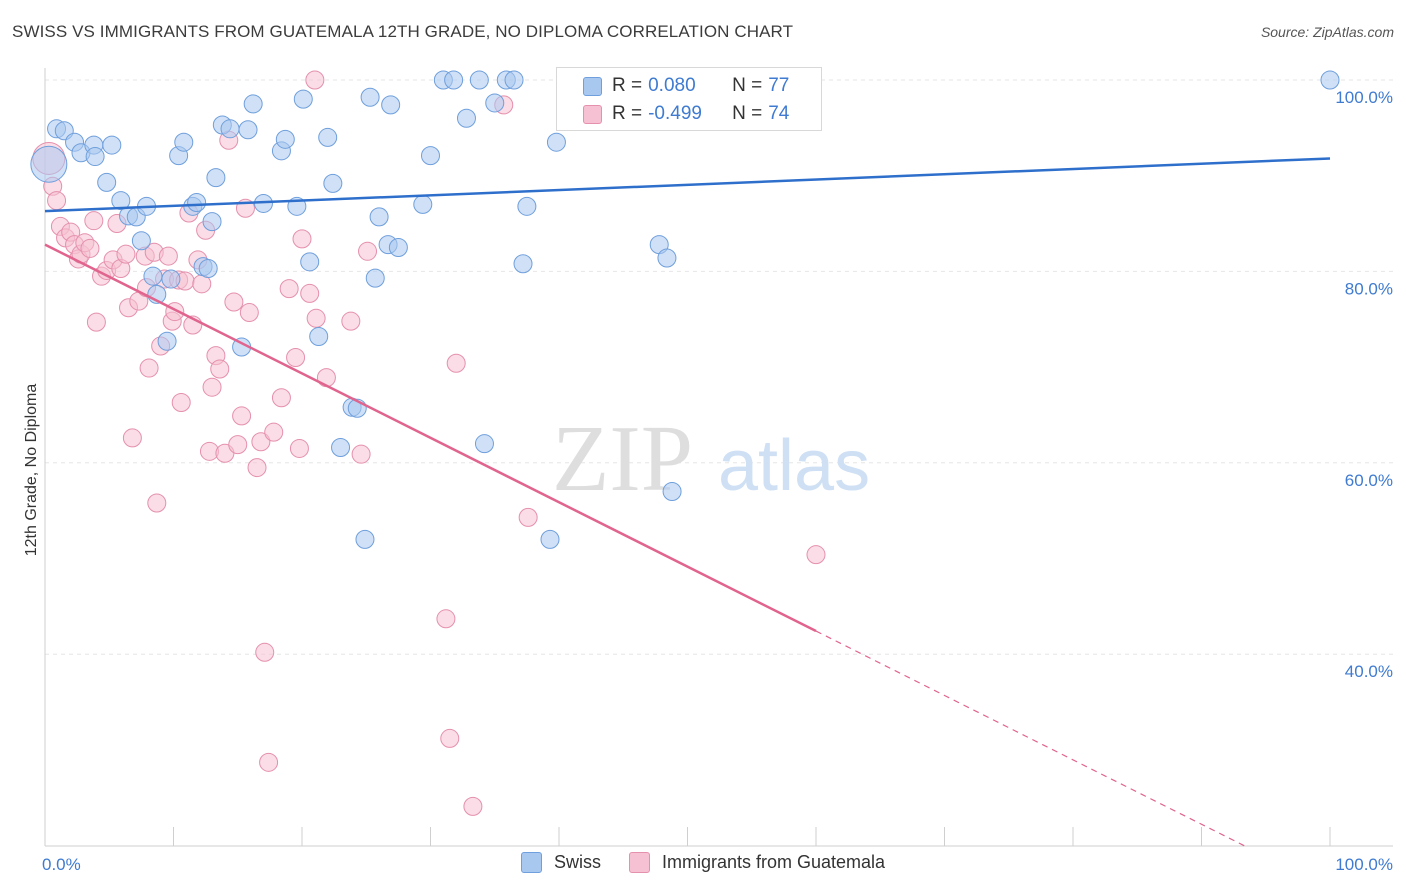  I want to click on legend-swatch-swiss, so click(531, 862).